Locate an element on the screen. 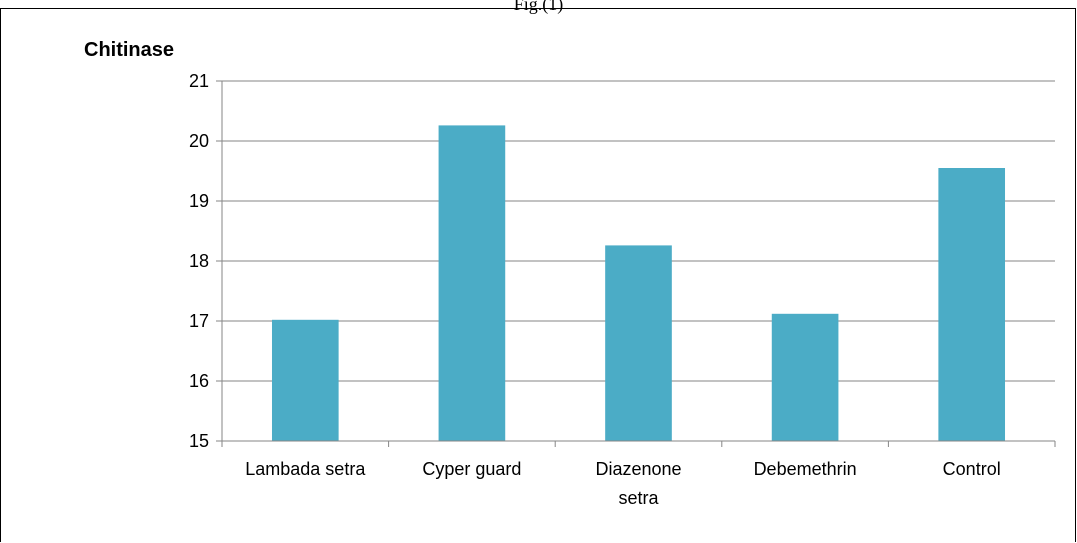 The width and height of the screenshot is (1077, 543). y-tick-label: 18 is located at coordinates (199, 261).